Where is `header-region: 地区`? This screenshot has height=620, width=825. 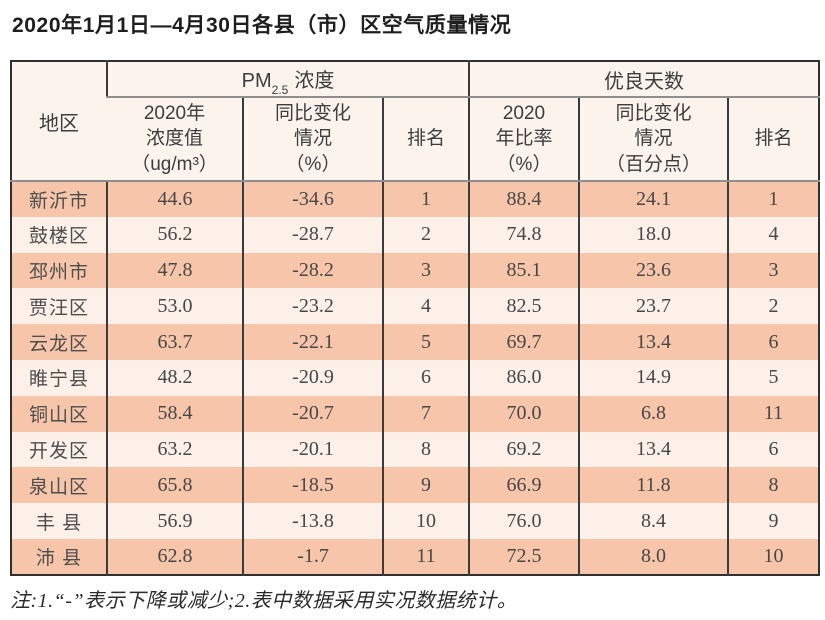 header-region: 地区 is located at coordinates (59, 121).